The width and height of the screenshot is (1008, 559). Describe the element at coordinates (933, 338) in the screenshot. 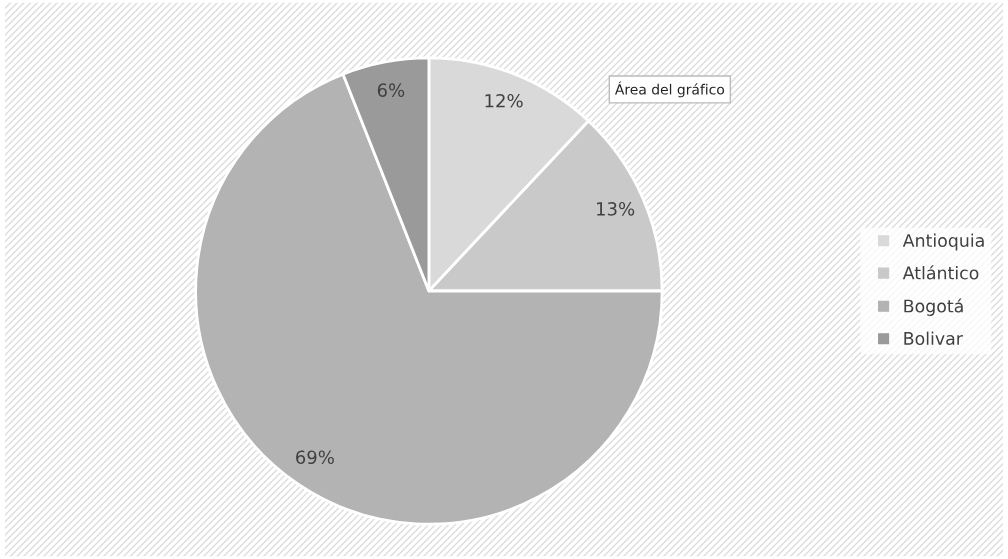

I see `legend-label: Bolivar` at that location.